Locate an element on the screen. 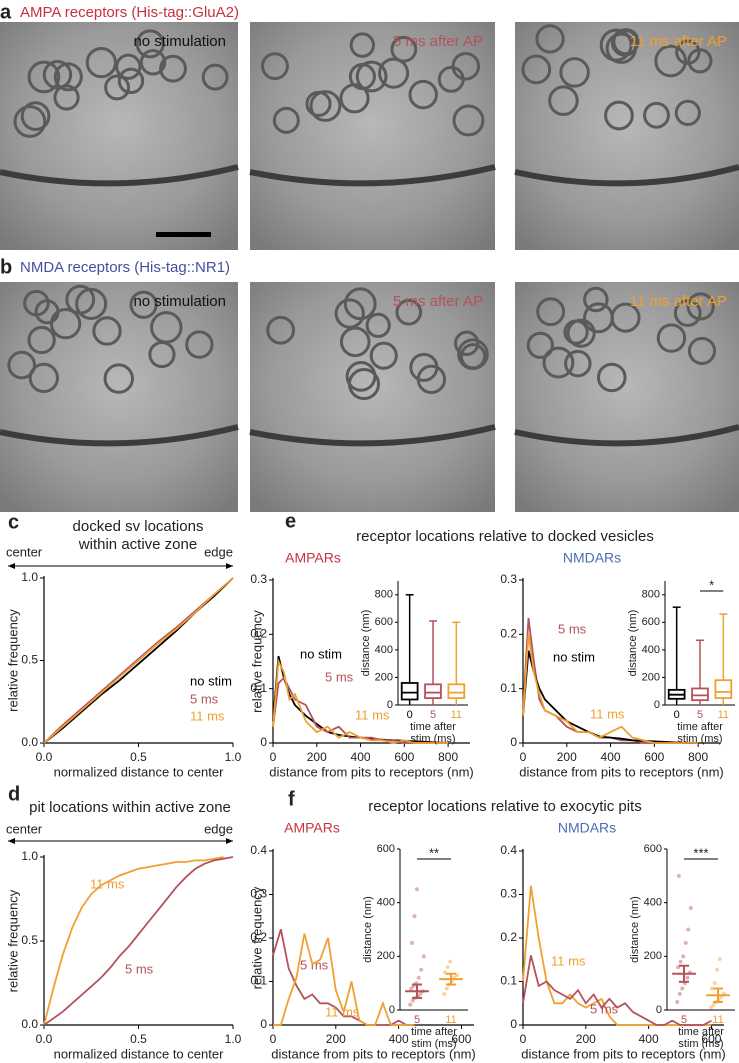 Image resolution: width=739 pixels, height=1063 pixels. x-tick-label: 400 is located at coordinates (611, 757).